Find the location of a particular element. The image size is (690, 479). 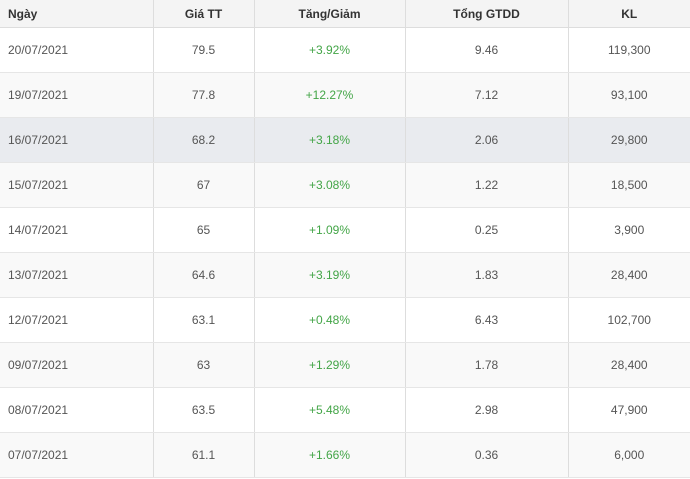

table-row: 19/07/2021 77.8 +12.27% 7.12 93,100 is located at coordinates (345, 95).